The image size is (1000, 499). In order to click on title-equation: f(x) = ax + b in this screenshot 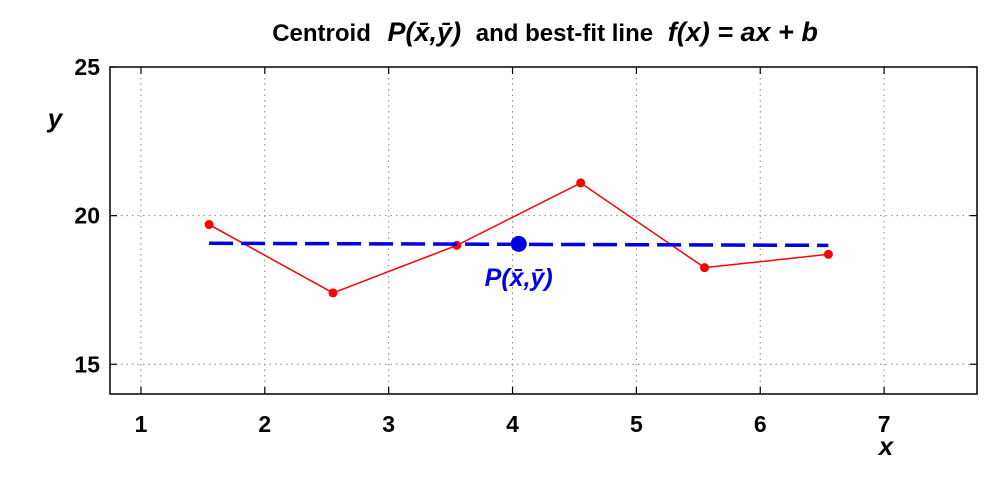, I will do `click(743, 32)`.